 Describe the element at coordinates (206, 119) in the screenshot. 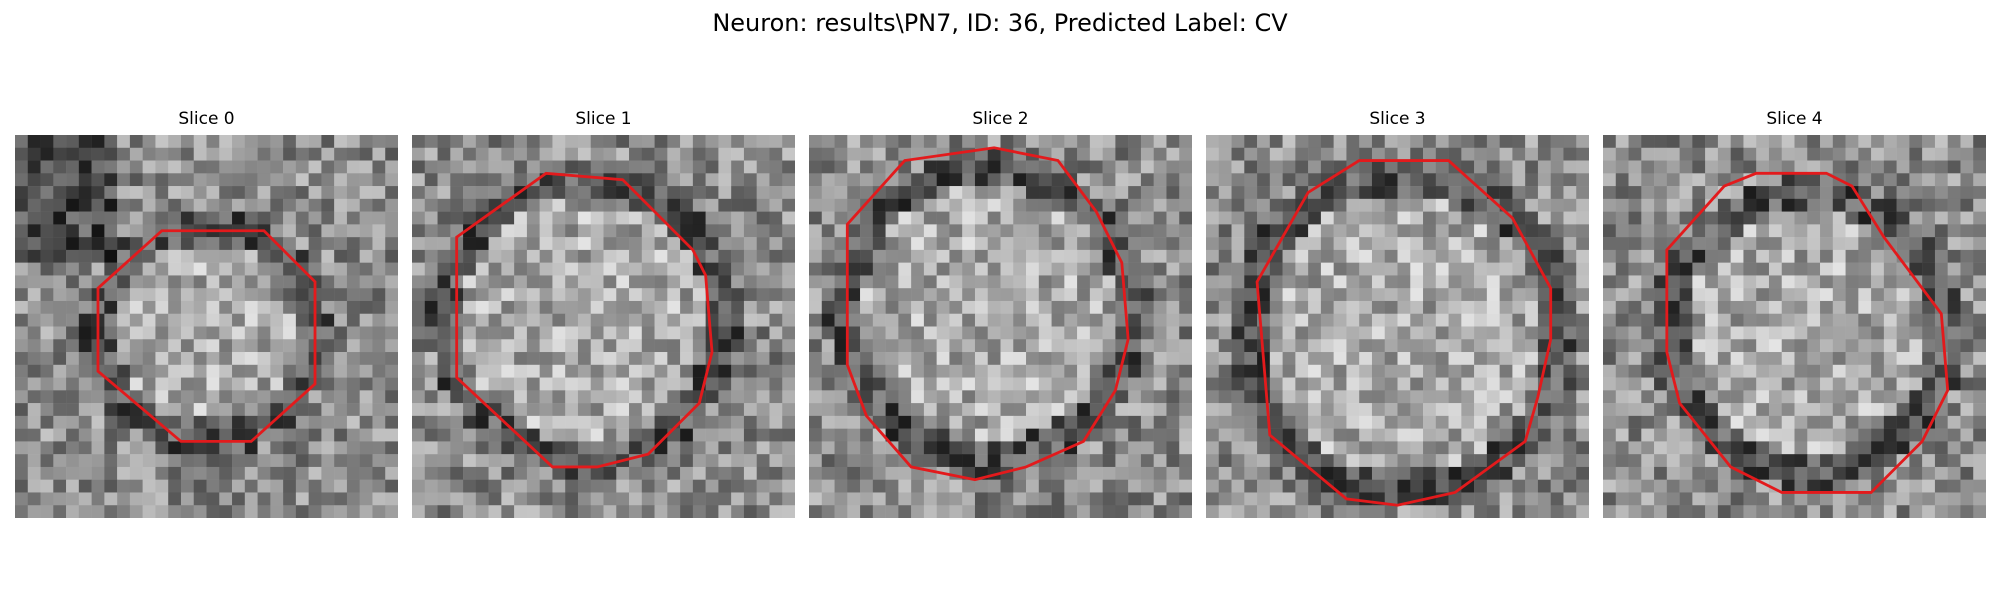

I see `slice-title-0: Slice 0` at that location.